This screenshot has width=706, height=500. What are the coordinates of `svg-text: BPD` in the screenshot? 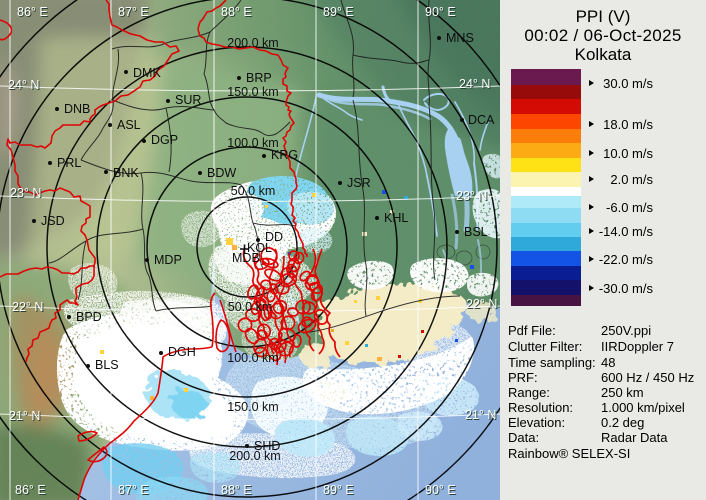 It's located at (89, 317).